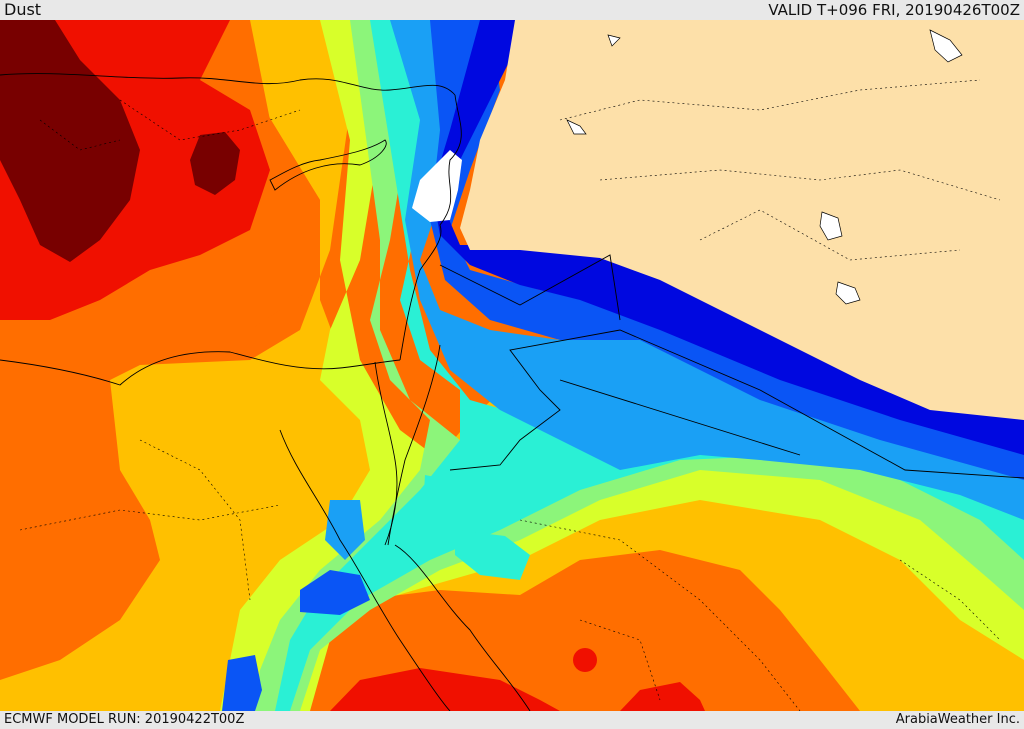  Describe the element at coordinates (492, 555) in the screenshot. I see `blob-cyan-mid` at that location.